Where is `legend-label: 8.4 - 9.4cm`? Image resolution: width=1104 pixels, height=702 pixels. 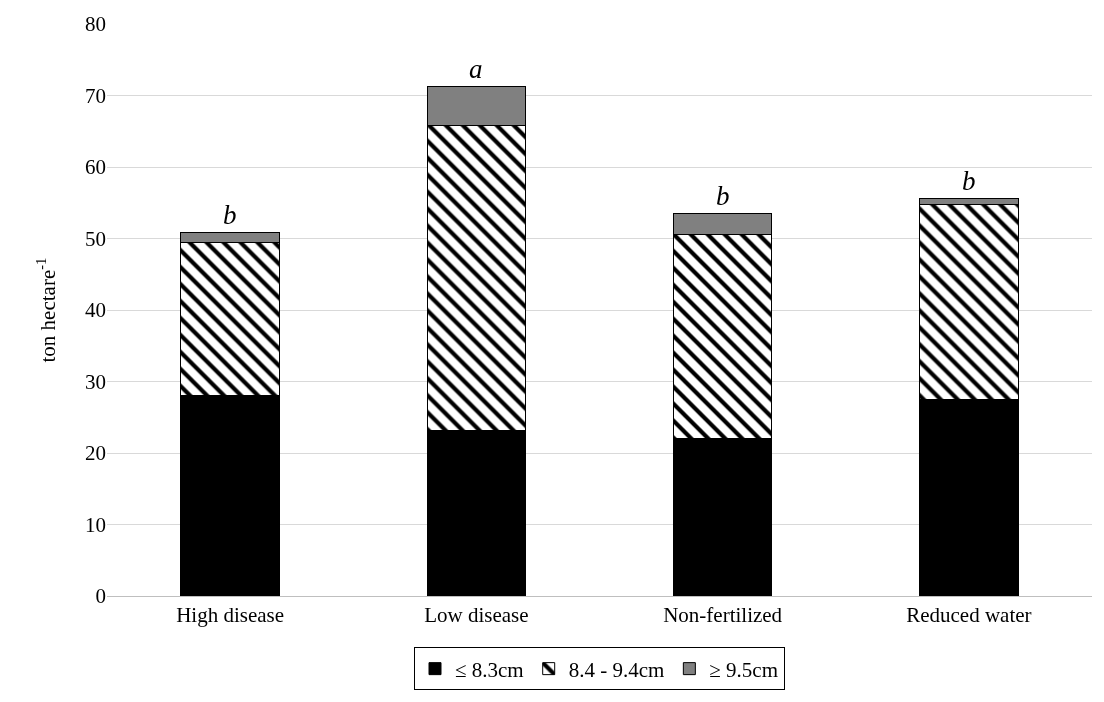
legend-label: 8.4 - 9.4cm is located at coordinates (616, 669).